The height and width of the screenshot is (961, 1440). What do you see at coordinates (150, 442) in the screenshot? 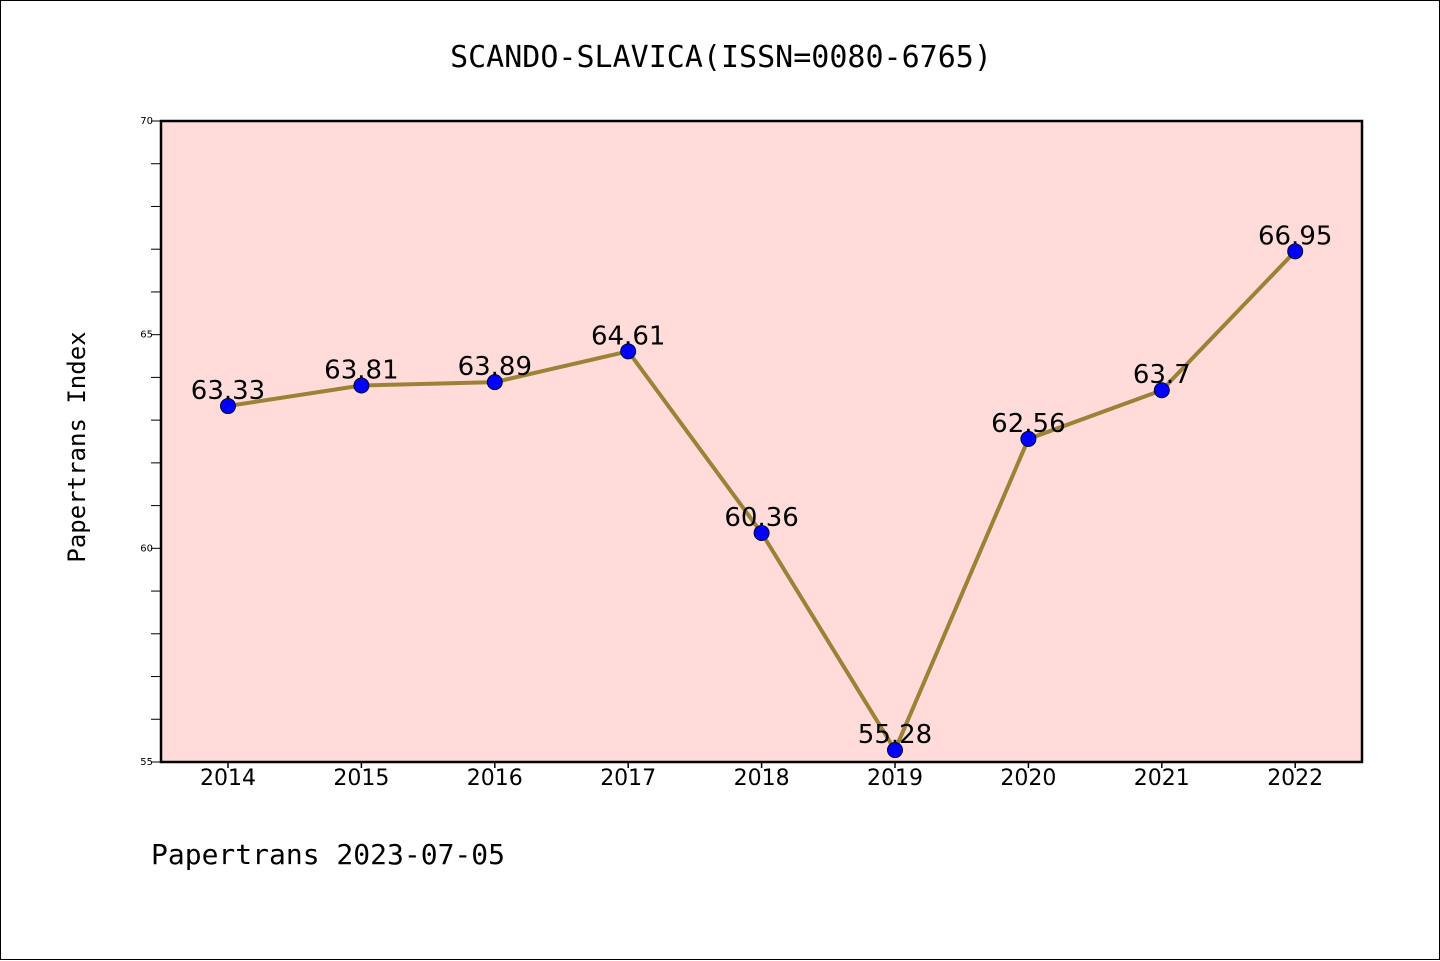
I see `y-axis: 55 60 65 70` at bounding box center [150, 442].